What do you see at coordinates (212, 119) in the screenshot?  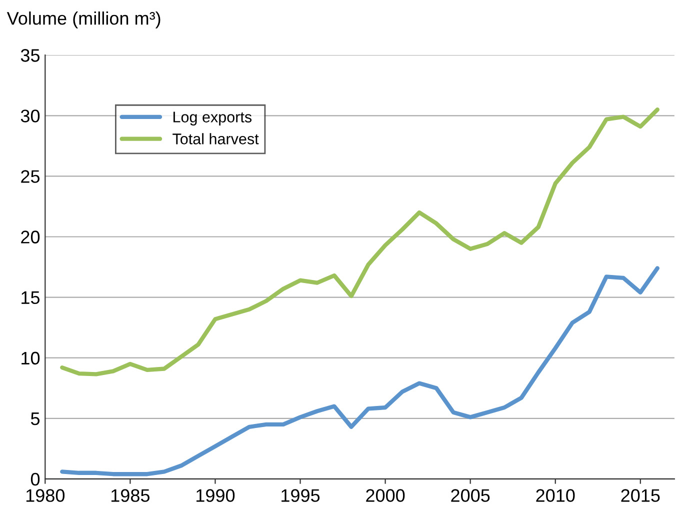 I see `legend-label: Log exports` at bounding box center [212, 119].